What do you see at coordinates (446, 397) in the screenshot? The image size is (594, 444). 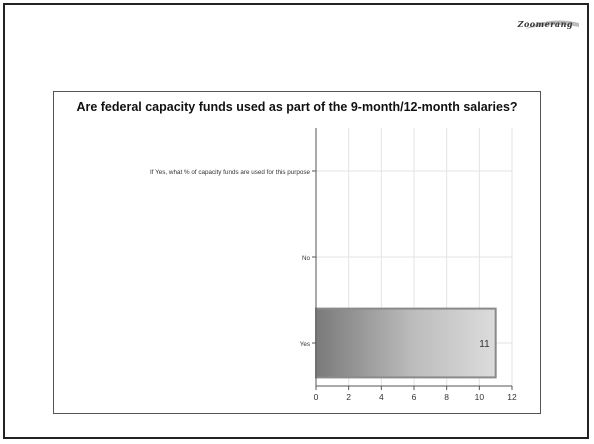 I see `x-tick-label: 8` at bounding box center [446, 397].